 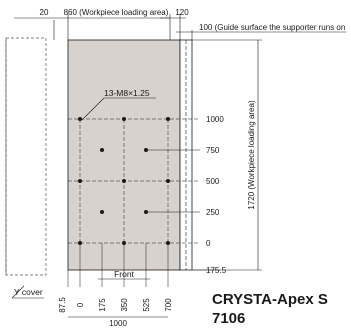 I want to click on y-cover-outline, so click(x=26, y=156).